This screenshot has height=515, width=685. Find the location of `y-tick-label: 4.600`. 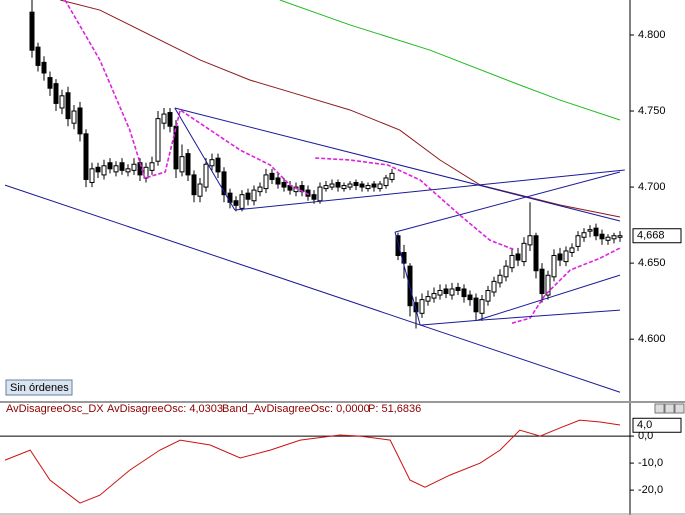

y-tick-label: 4.600 is located at coordinates (652, 339).